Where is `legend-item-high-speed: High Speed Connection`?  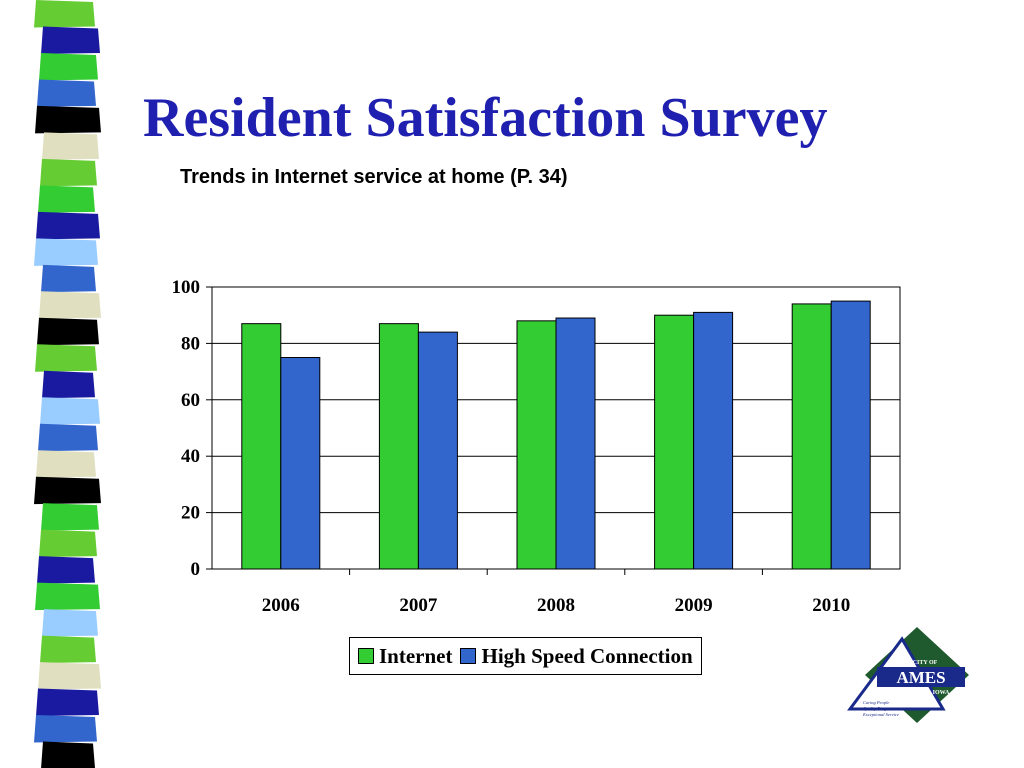
legend-item-high-speed: High Speed Connection is located at coordinates (576, 656).